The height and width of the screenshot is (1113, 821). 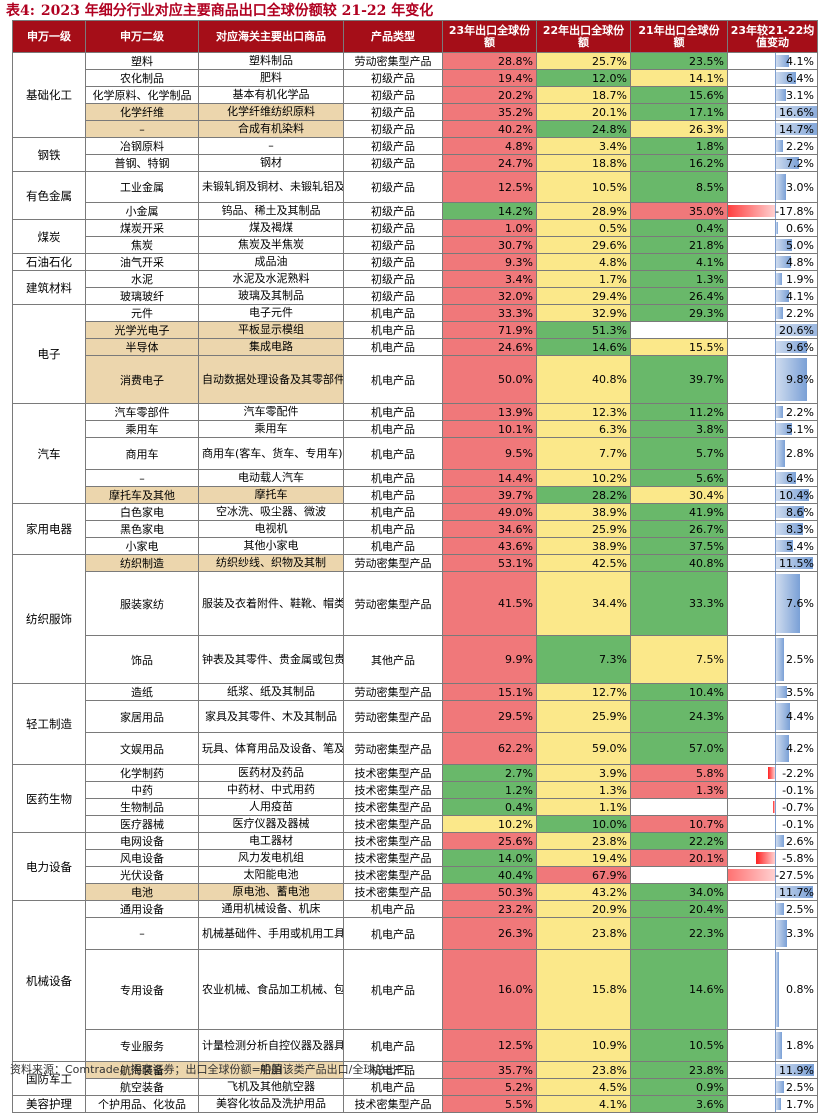 What do you see at coordinates (271, 380) in the screenshot?
I see `customs-product-cell: 自动数据处理设备及其零部件、手机、音视频设备及其零件` at bounding box center [271, 380].